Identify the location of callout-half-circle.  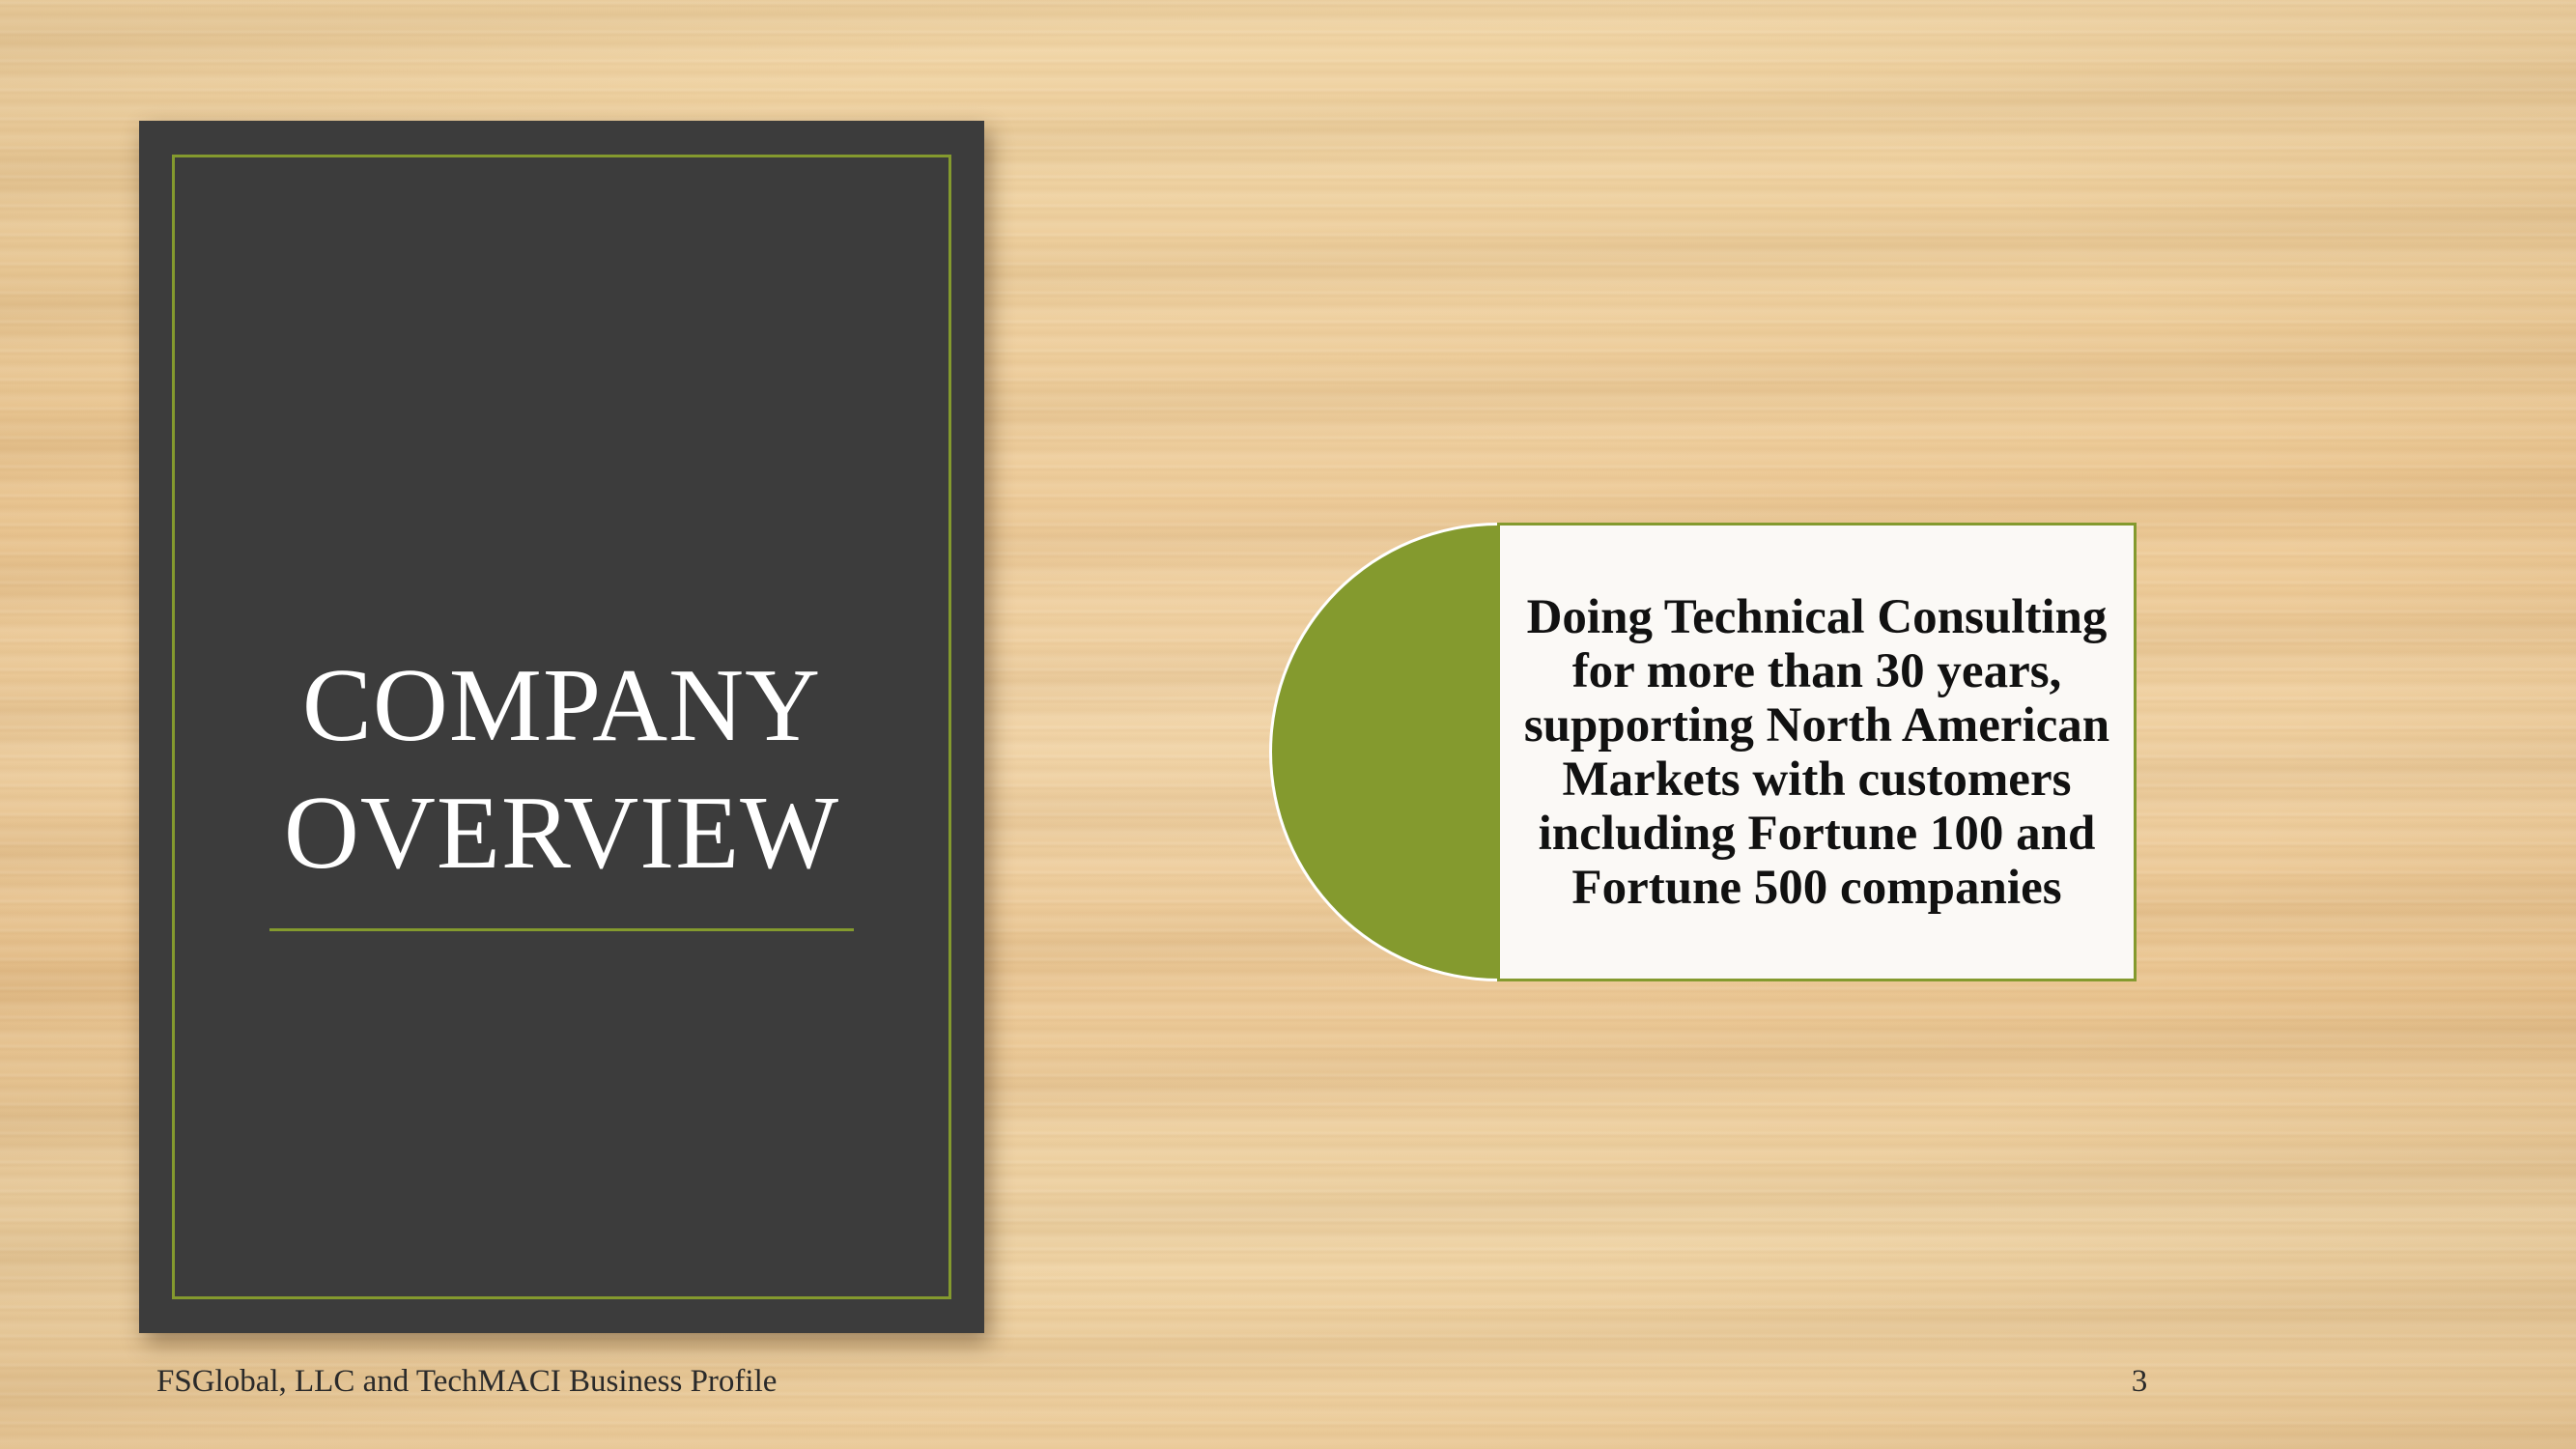
(1384, 752).